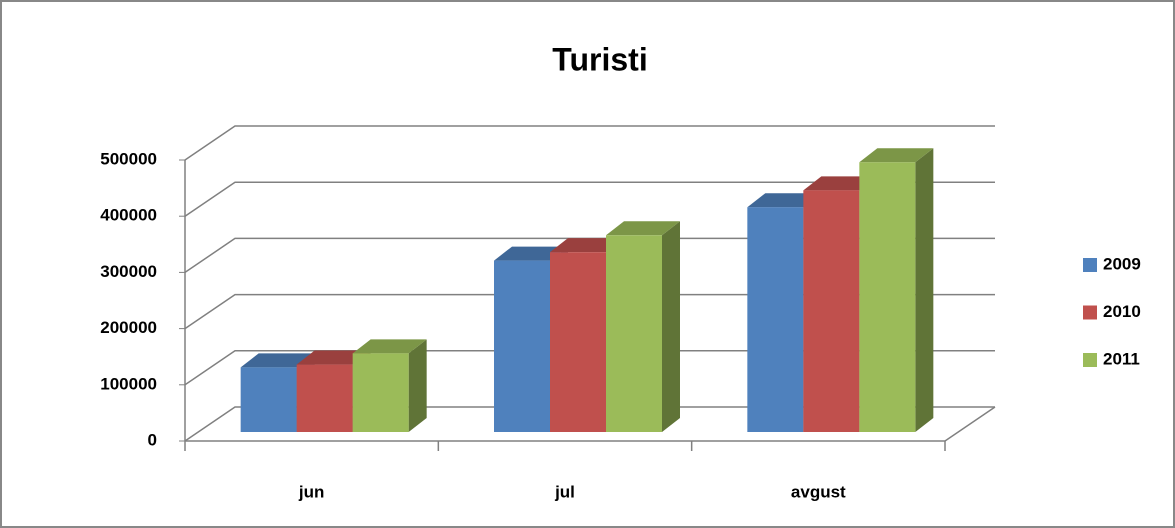 This screenshot has width=1175, height=528. What do you see at coordinates (1122, 263) in the screenshot?
I see `legend-label: 2009` at bounding box center [1122, 263].